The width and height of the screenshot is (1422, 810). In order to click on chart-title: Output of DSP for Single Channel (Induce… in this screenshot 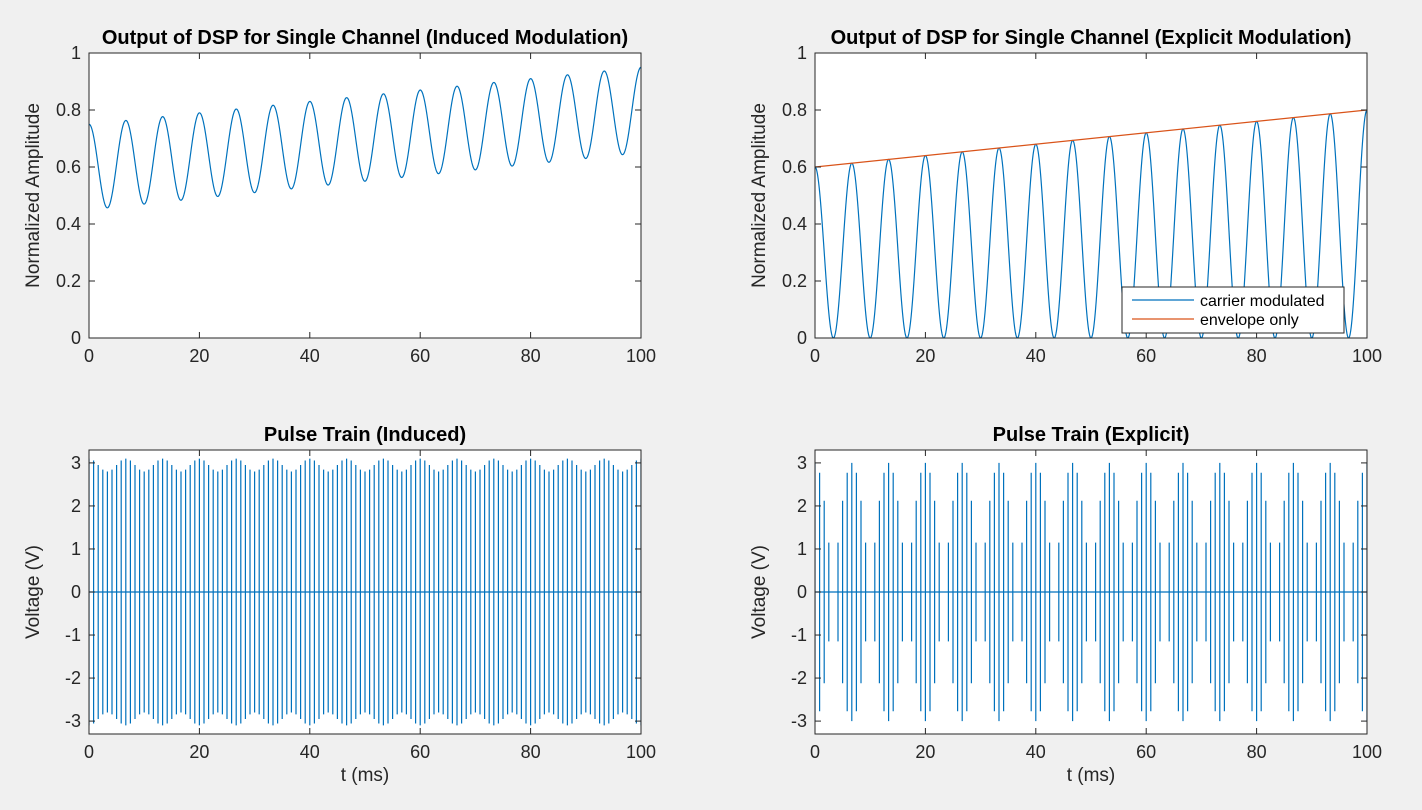, I will do `click(365, 38)`.